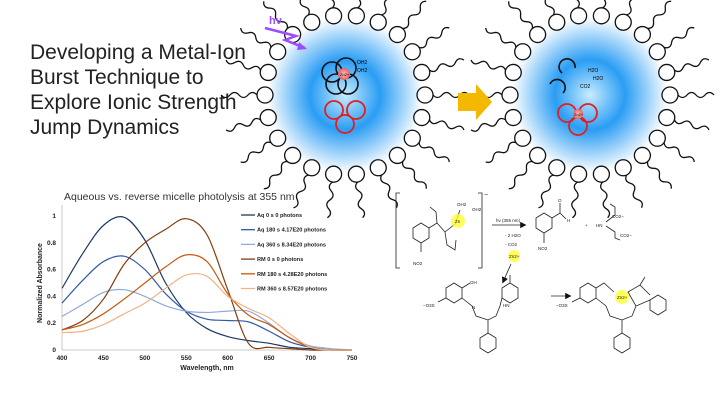 The width and height of the screenshot is (720, 405). I want to click on atom-label: O, so click(560, 200).